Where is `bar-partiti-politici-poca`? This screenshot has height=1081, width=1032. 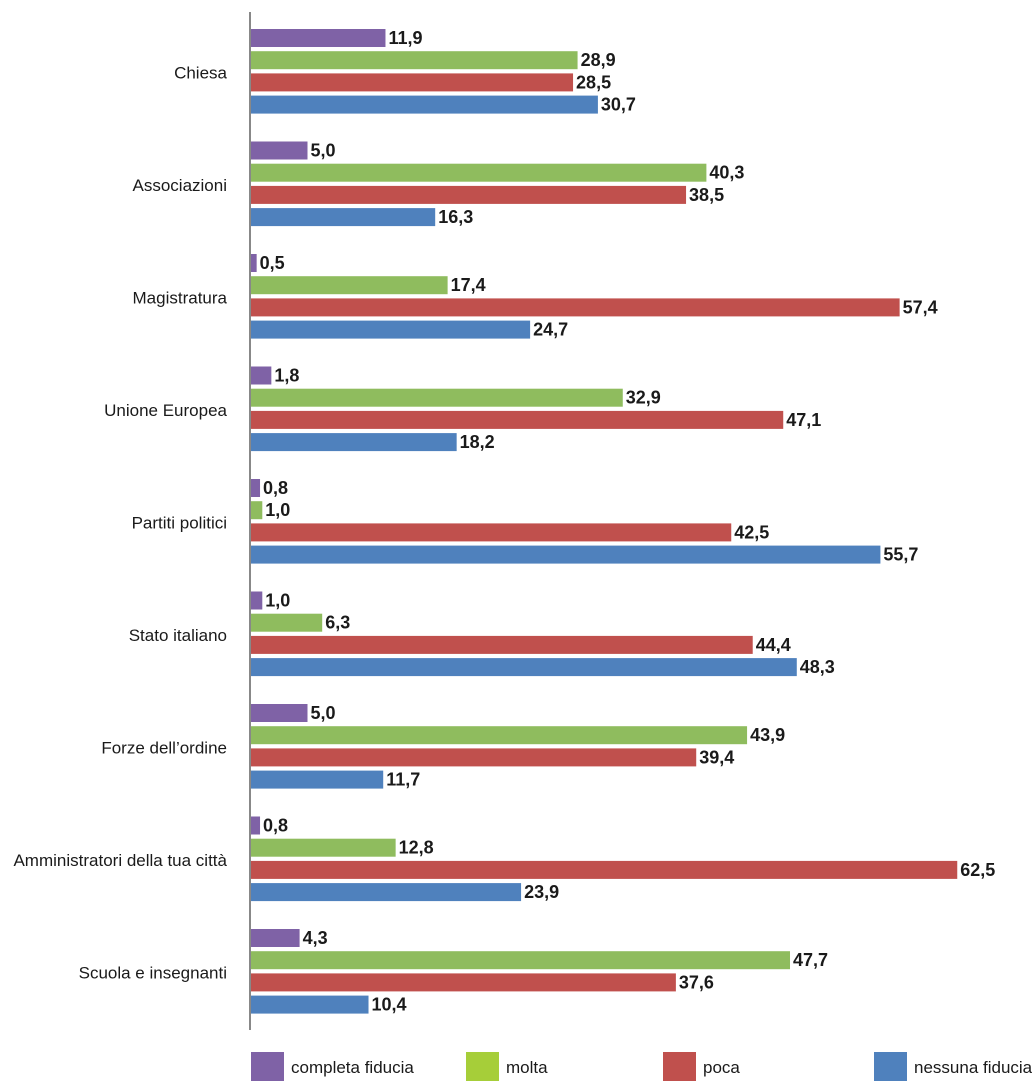
bar-partiti-politici-poca is located at coordinates (491, 532).